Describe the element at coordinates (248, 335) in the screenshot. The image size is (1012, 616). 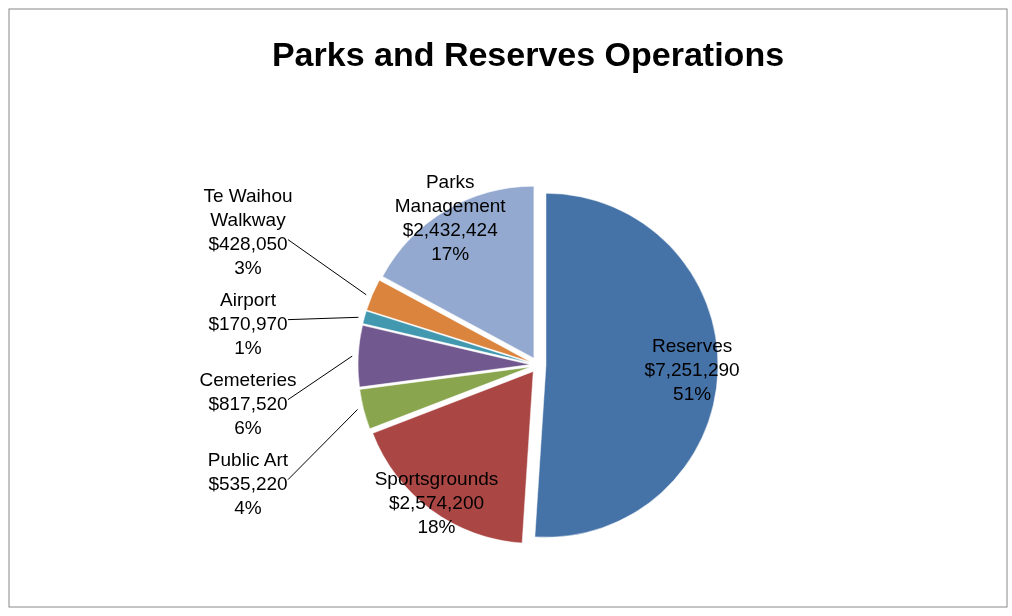
I see `data-label: $170,970 1%` at that location.